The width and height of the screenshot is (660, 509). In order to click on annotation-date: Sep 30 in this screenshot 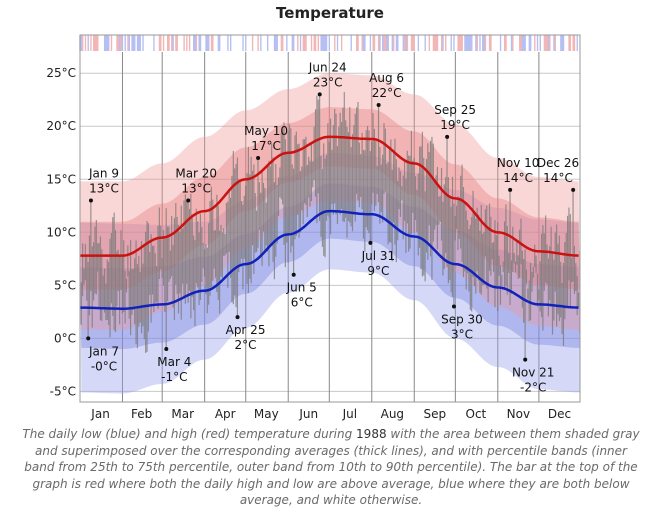, I will do `click(462, 320)`.